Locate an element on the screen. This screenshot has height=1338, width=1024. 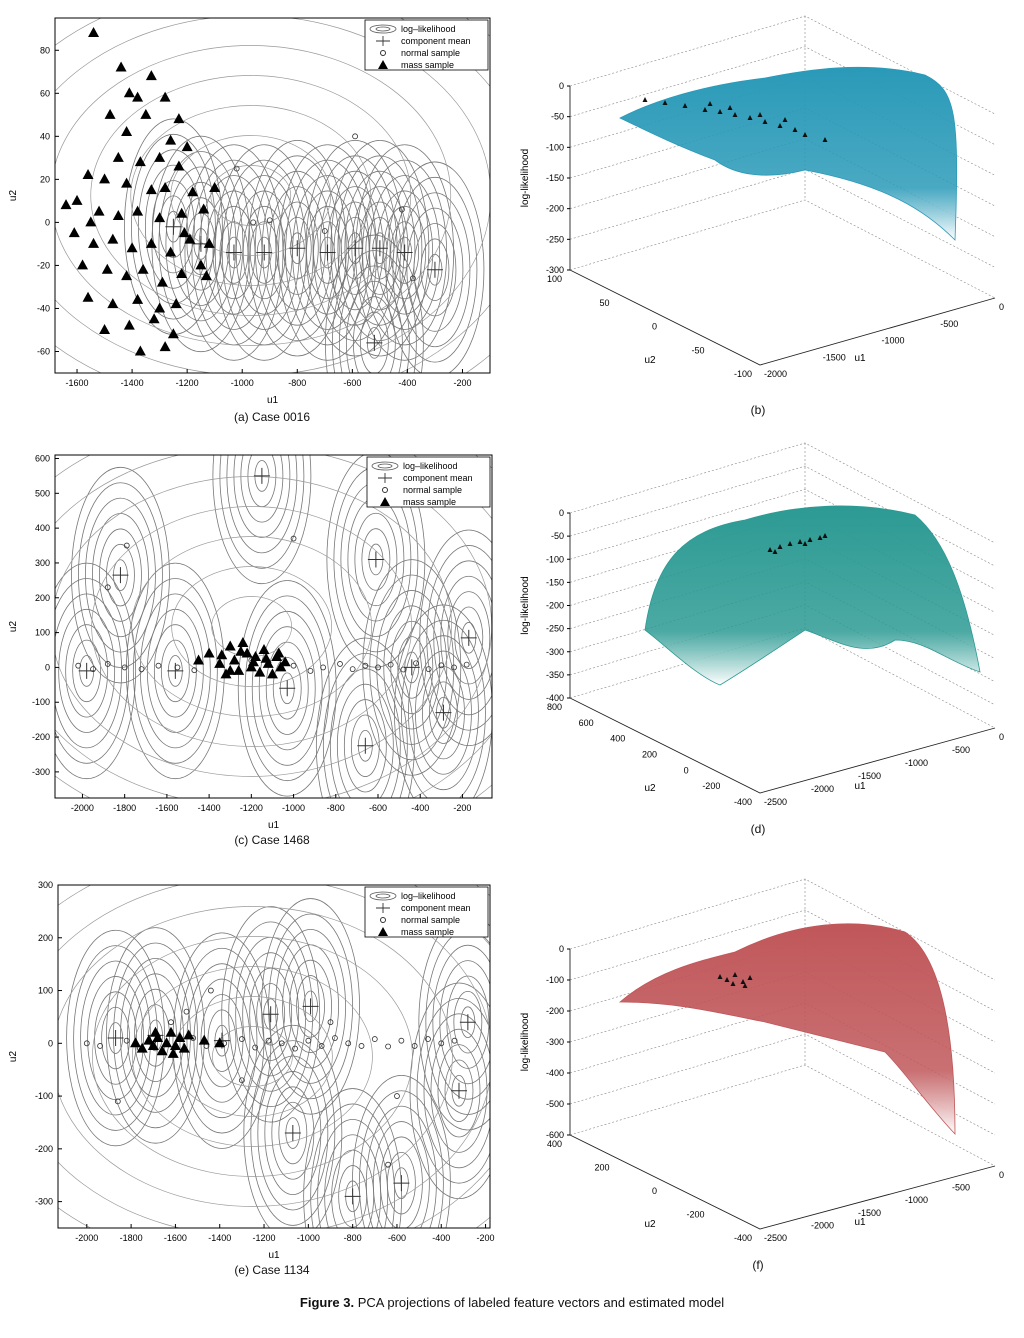
z-tick-label: 0 is located at coordinates (561, 86).